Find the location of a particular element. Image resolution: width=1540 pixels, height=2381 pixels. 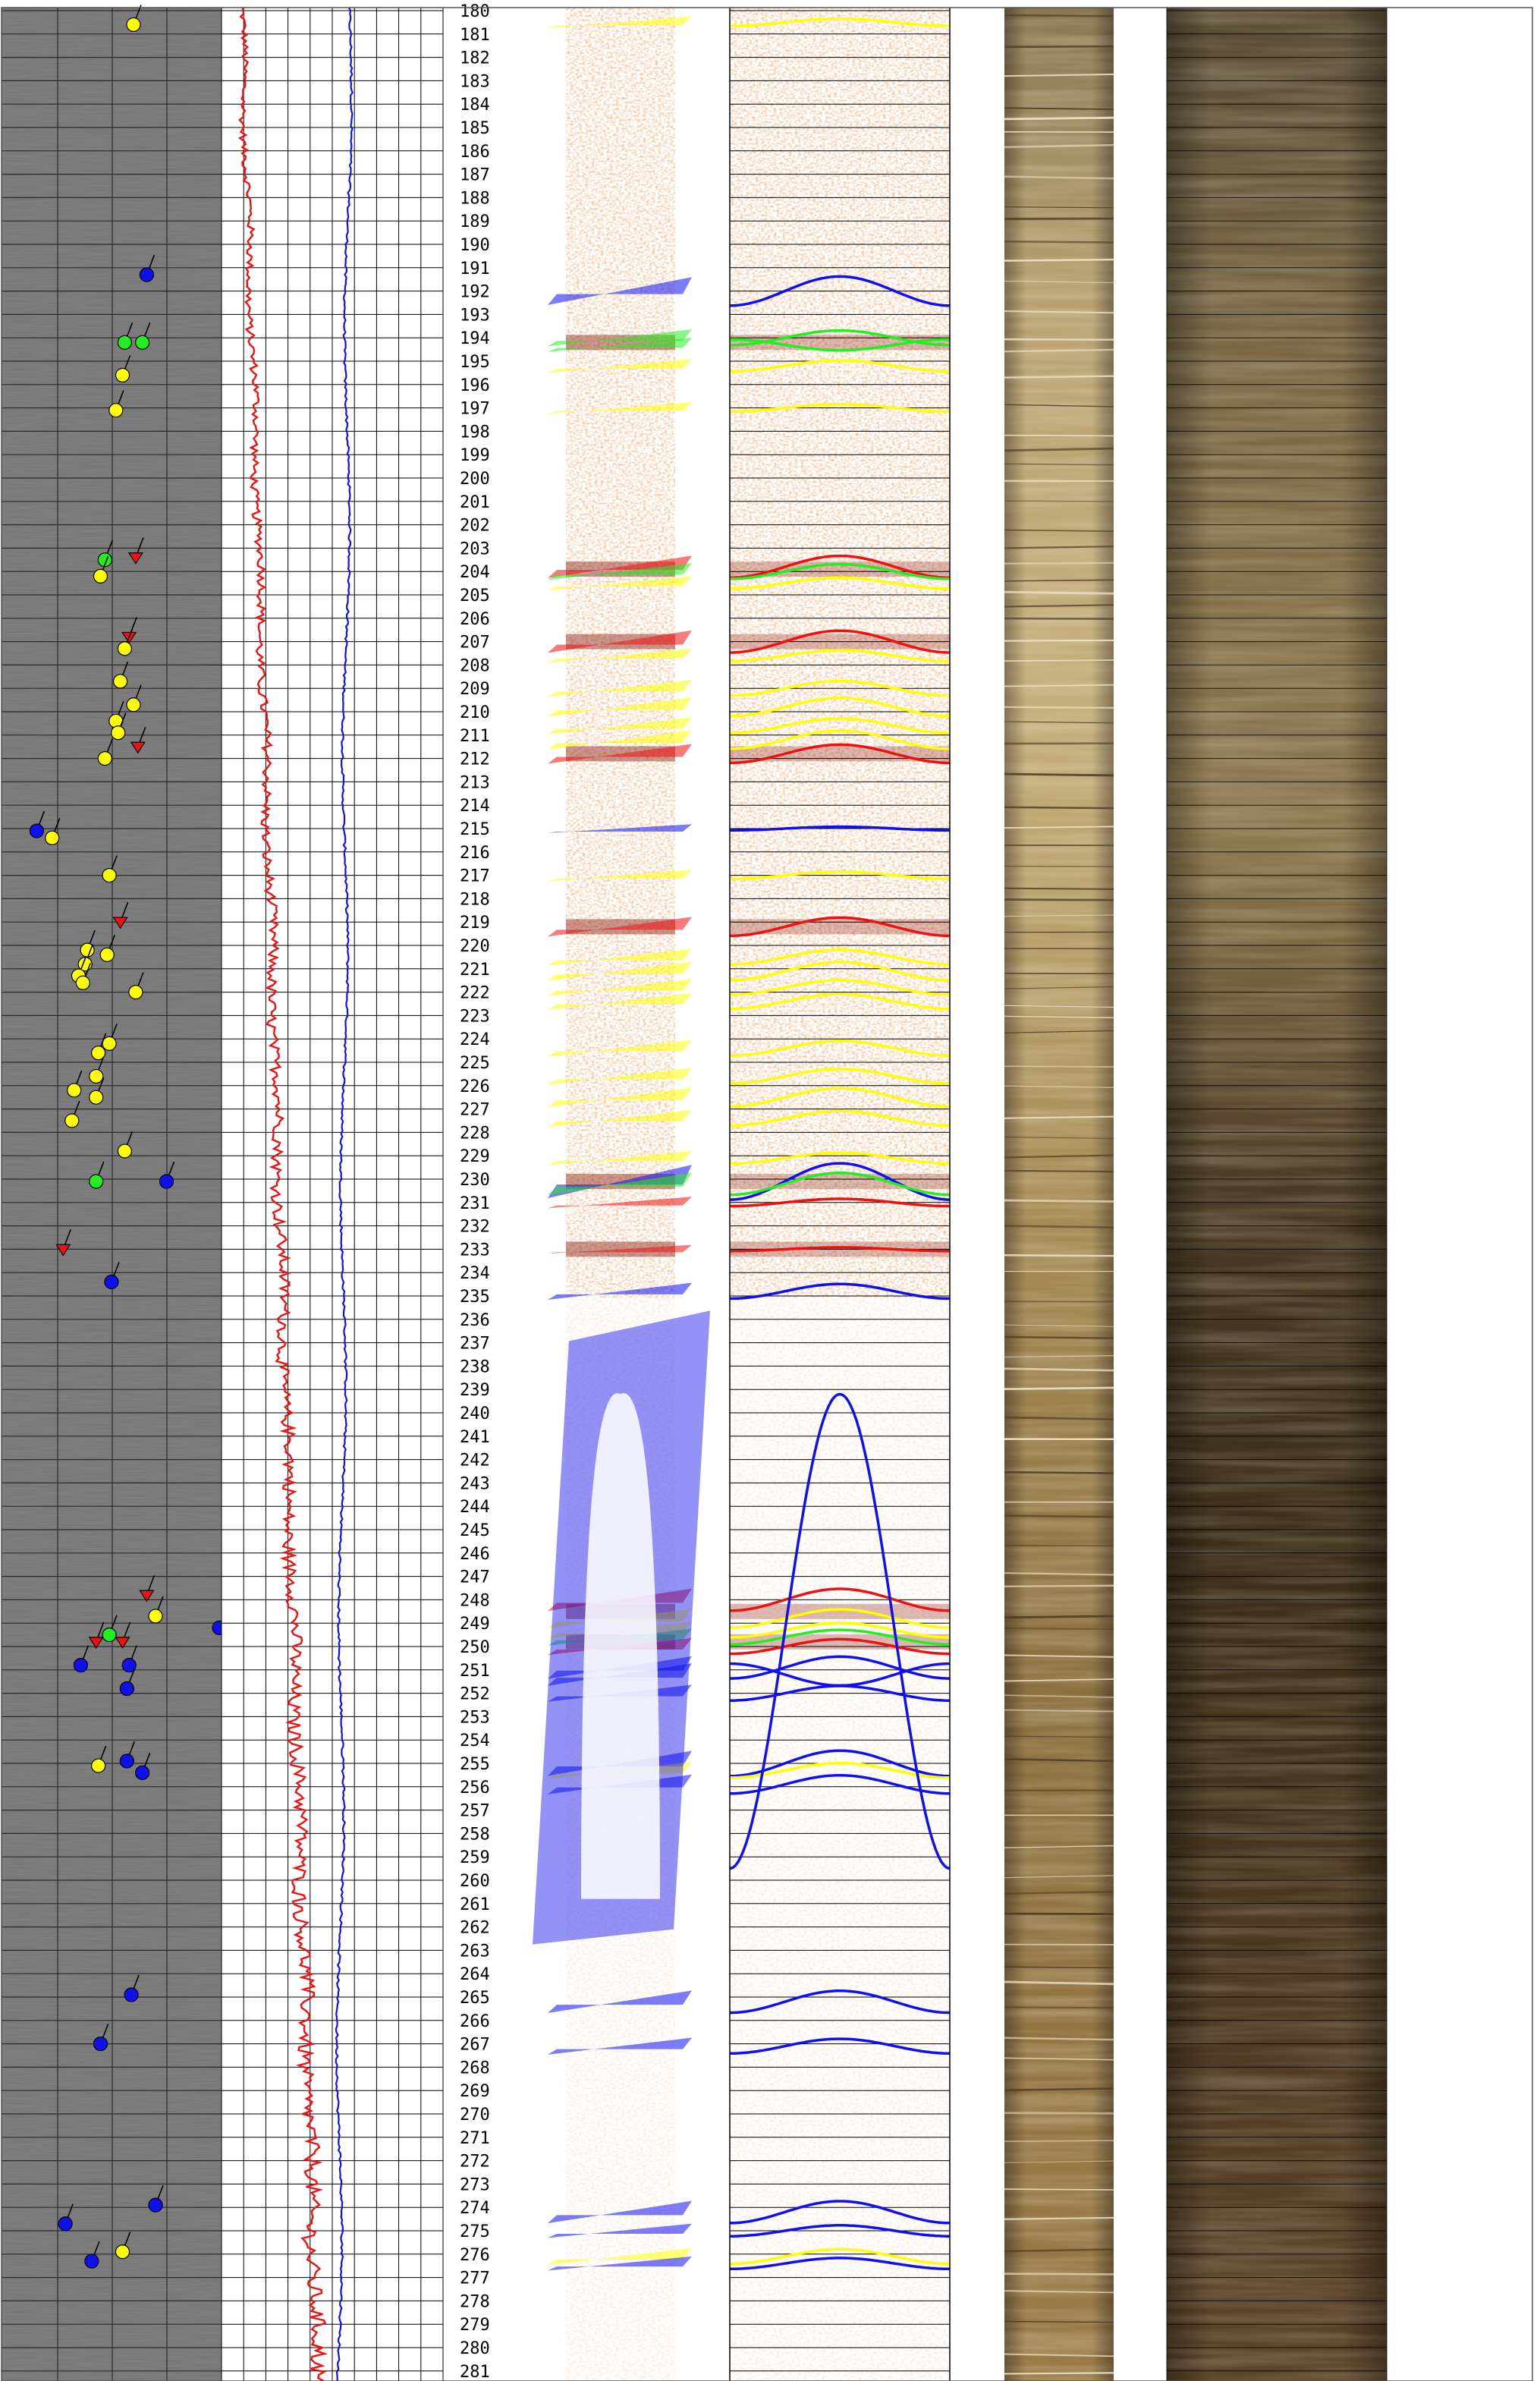

depth-label: 268 is located at coordinates (475, 2068).